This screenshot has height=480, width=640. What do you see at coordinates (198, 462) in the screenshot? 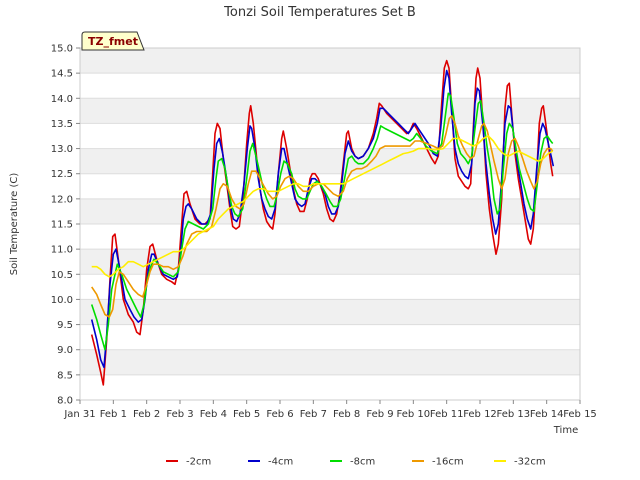
I see `legend-label--2cm: -2cm` at bounding box center [198, 462].